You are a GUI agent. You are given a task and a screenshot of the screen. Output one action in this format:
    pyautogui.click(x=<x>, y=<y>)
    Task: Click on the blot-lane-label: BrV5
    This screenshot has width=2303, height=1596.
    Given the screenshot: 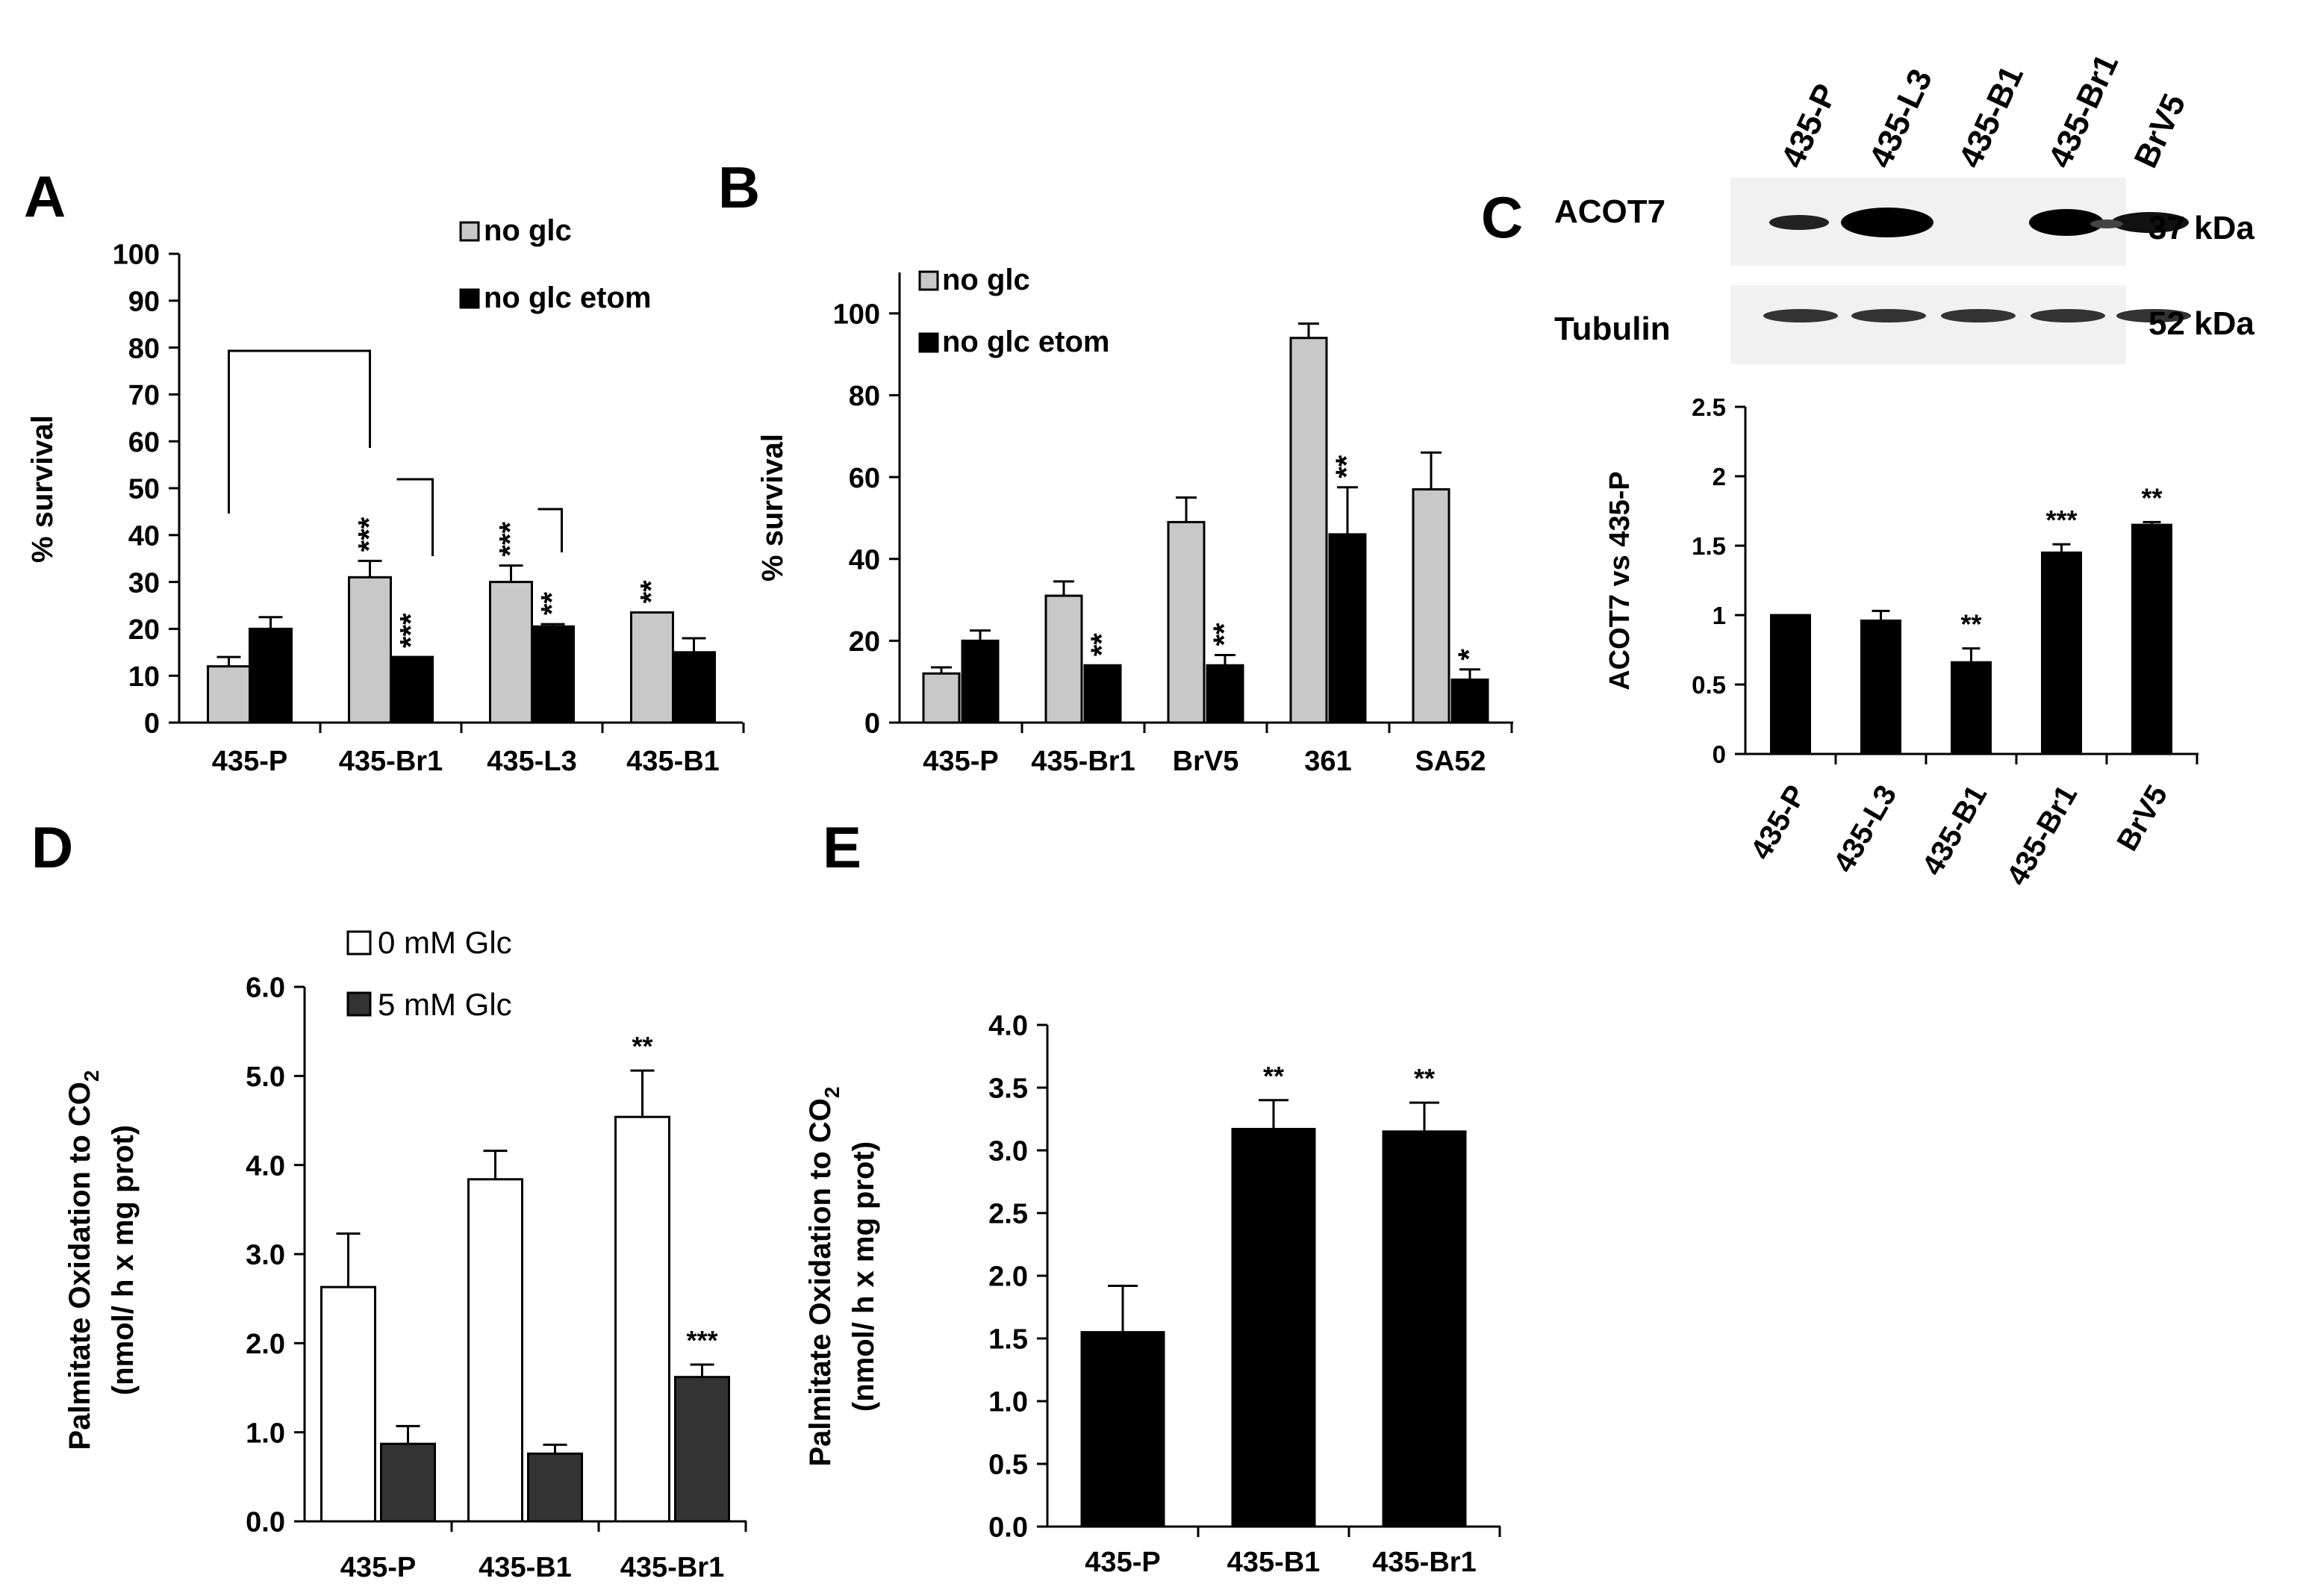 What is the action you would take?
    pyautogui.click(x=2160, y=130)
    